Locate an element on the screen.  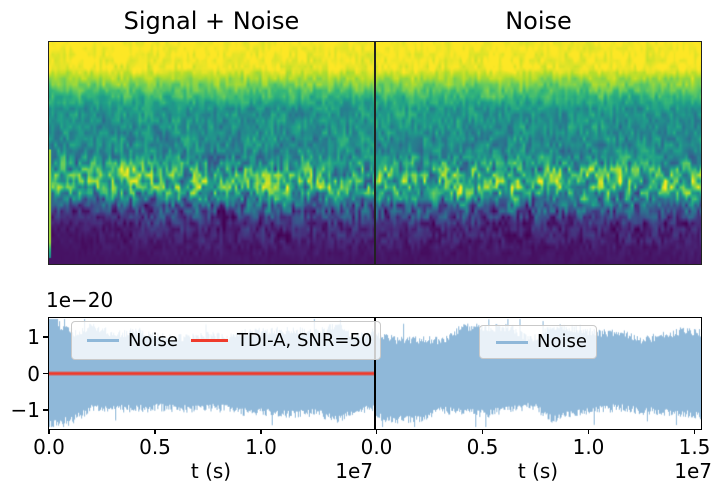
y-axis-offset-label: 1e−20 is located at coordinates (80, 300).